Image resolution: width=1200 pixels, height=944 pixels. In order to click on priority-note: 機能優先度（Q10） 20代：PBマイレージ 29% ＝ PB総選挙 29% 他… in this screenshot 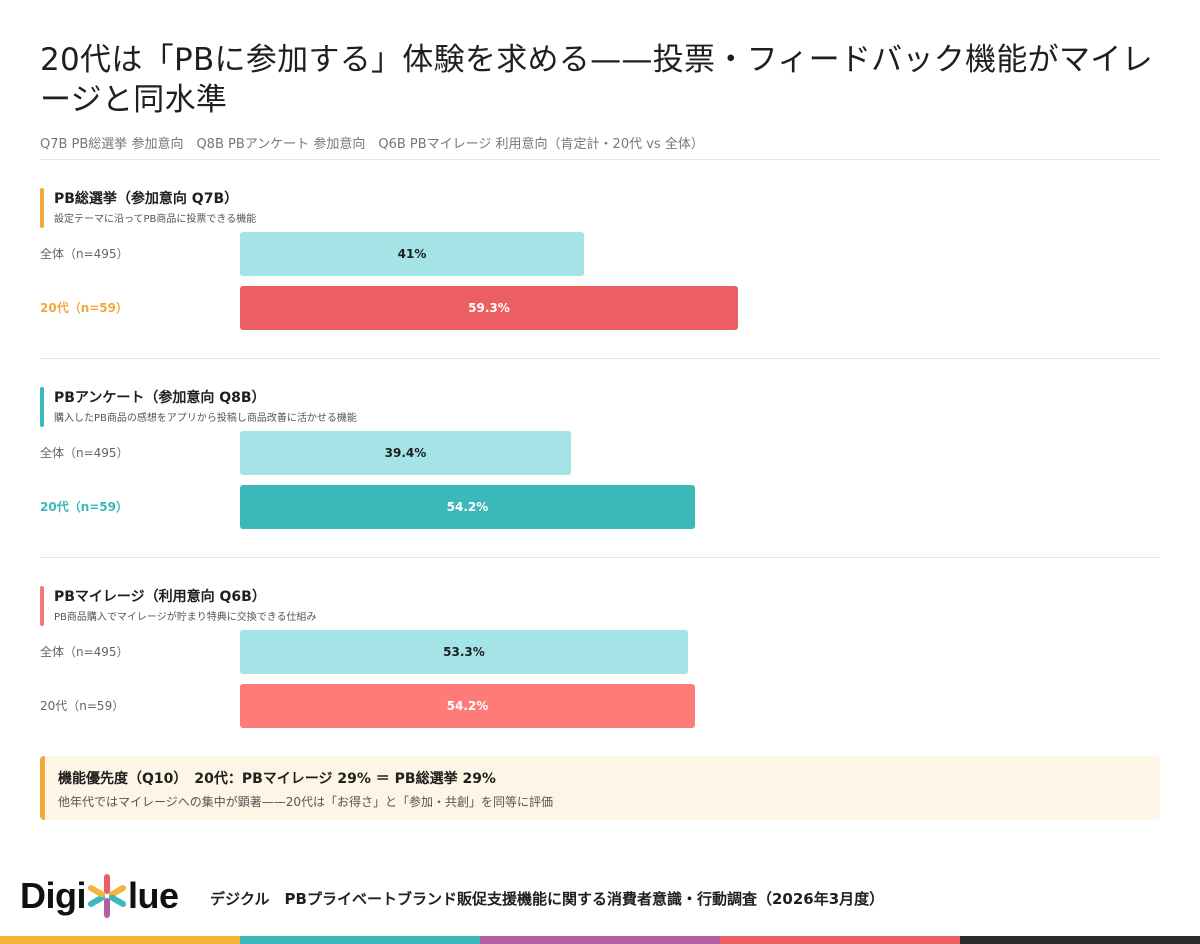, I will do `click(600, 788)`.